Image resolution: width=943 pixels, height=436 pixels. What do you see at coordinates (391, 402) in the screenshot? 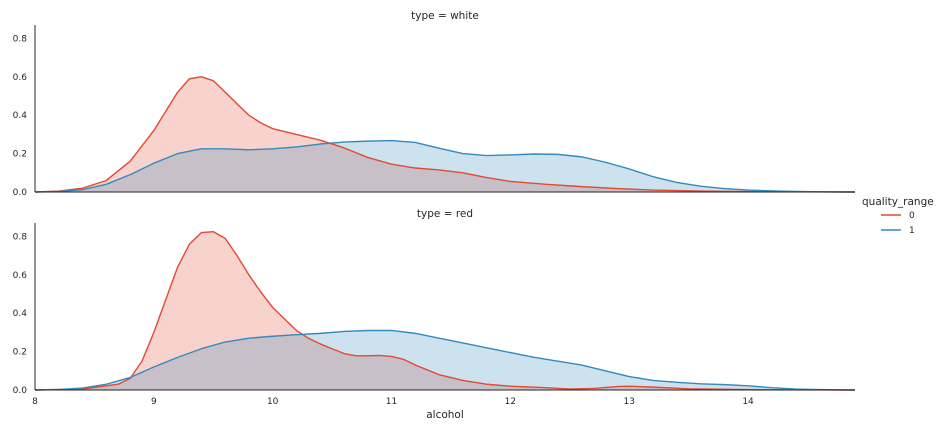
I see `x-tick-label: 11` at bounding box center [391, 402].